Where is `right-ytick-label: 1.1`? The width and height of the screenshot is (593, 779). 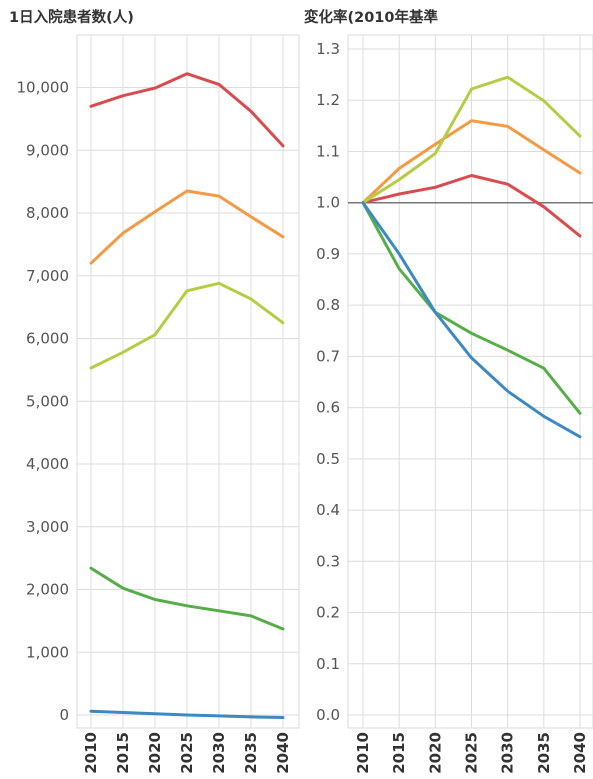 right-ytick-label: 1.1 is located at coordinates (328, 151).